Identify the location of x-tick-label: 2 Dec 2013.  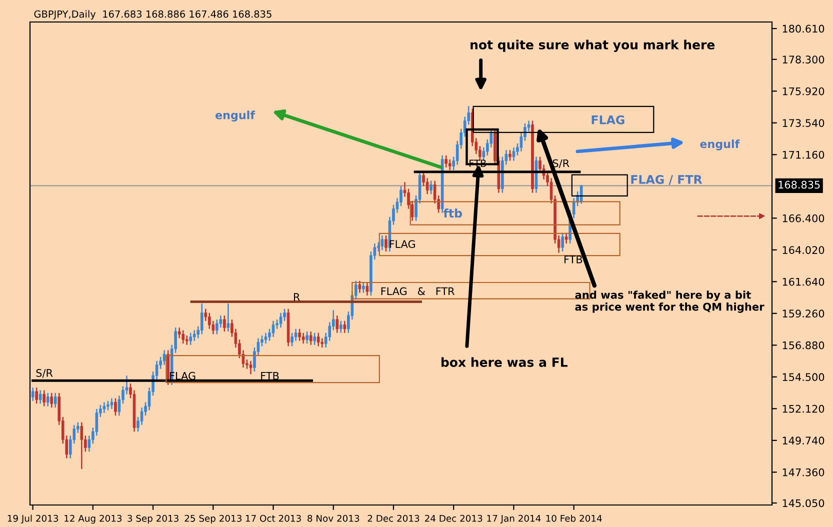
(394, 518).